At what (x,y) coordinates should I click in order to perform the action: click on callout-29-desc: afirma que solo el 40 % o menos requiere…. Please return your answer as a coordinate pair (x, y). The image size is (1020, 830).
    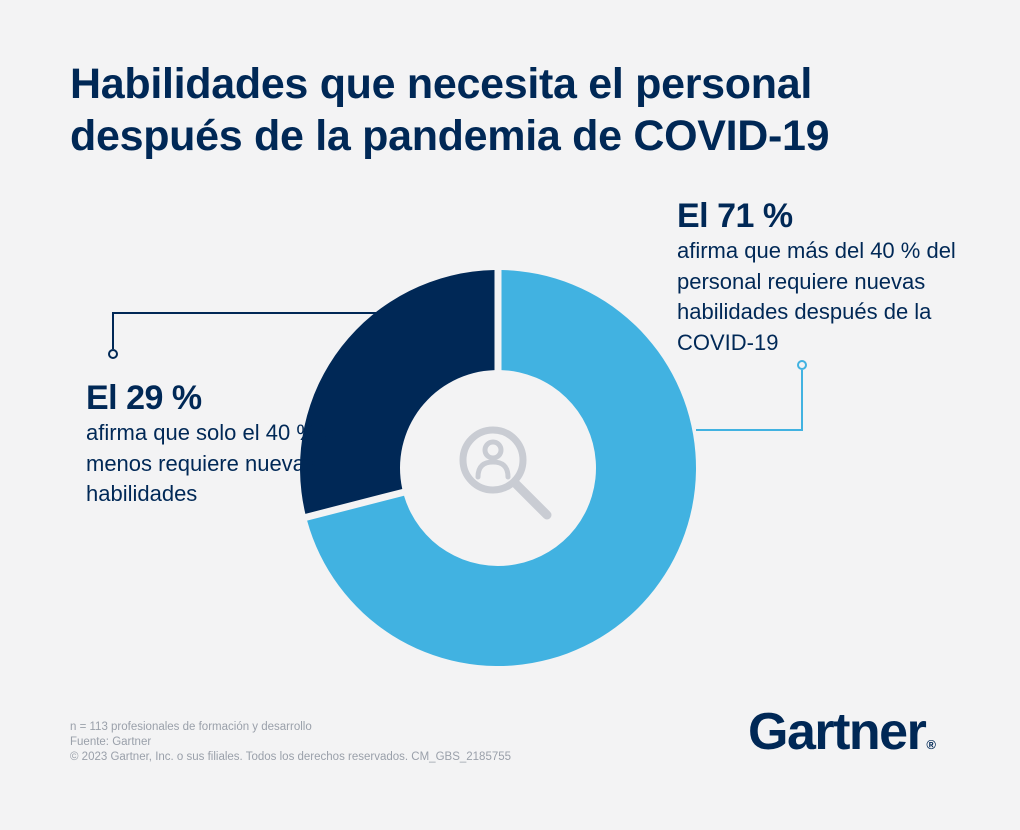
    Looking at the image, I should click on (210, 463).